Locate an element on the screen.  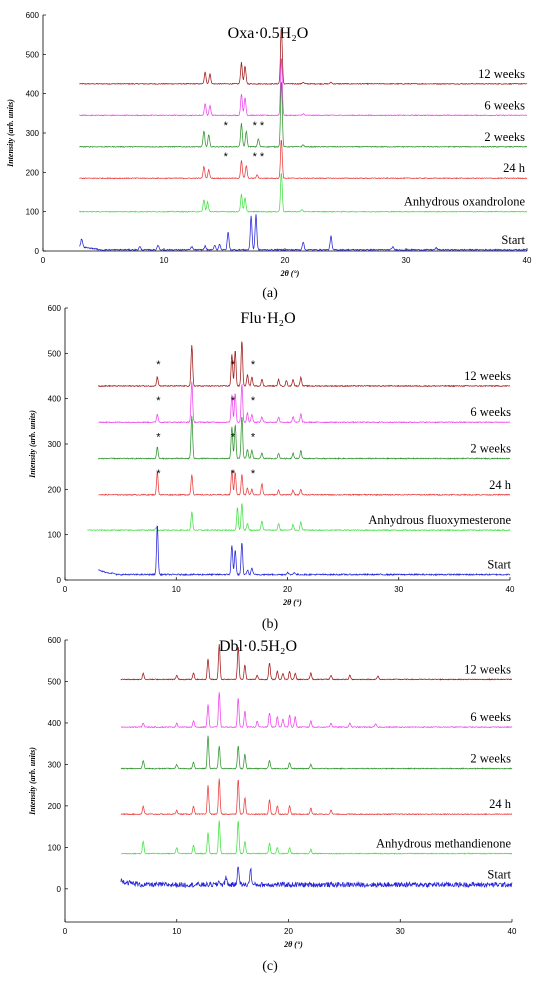
series-label: Anhydrous oxandrolone is located at coordinates (465, 202).